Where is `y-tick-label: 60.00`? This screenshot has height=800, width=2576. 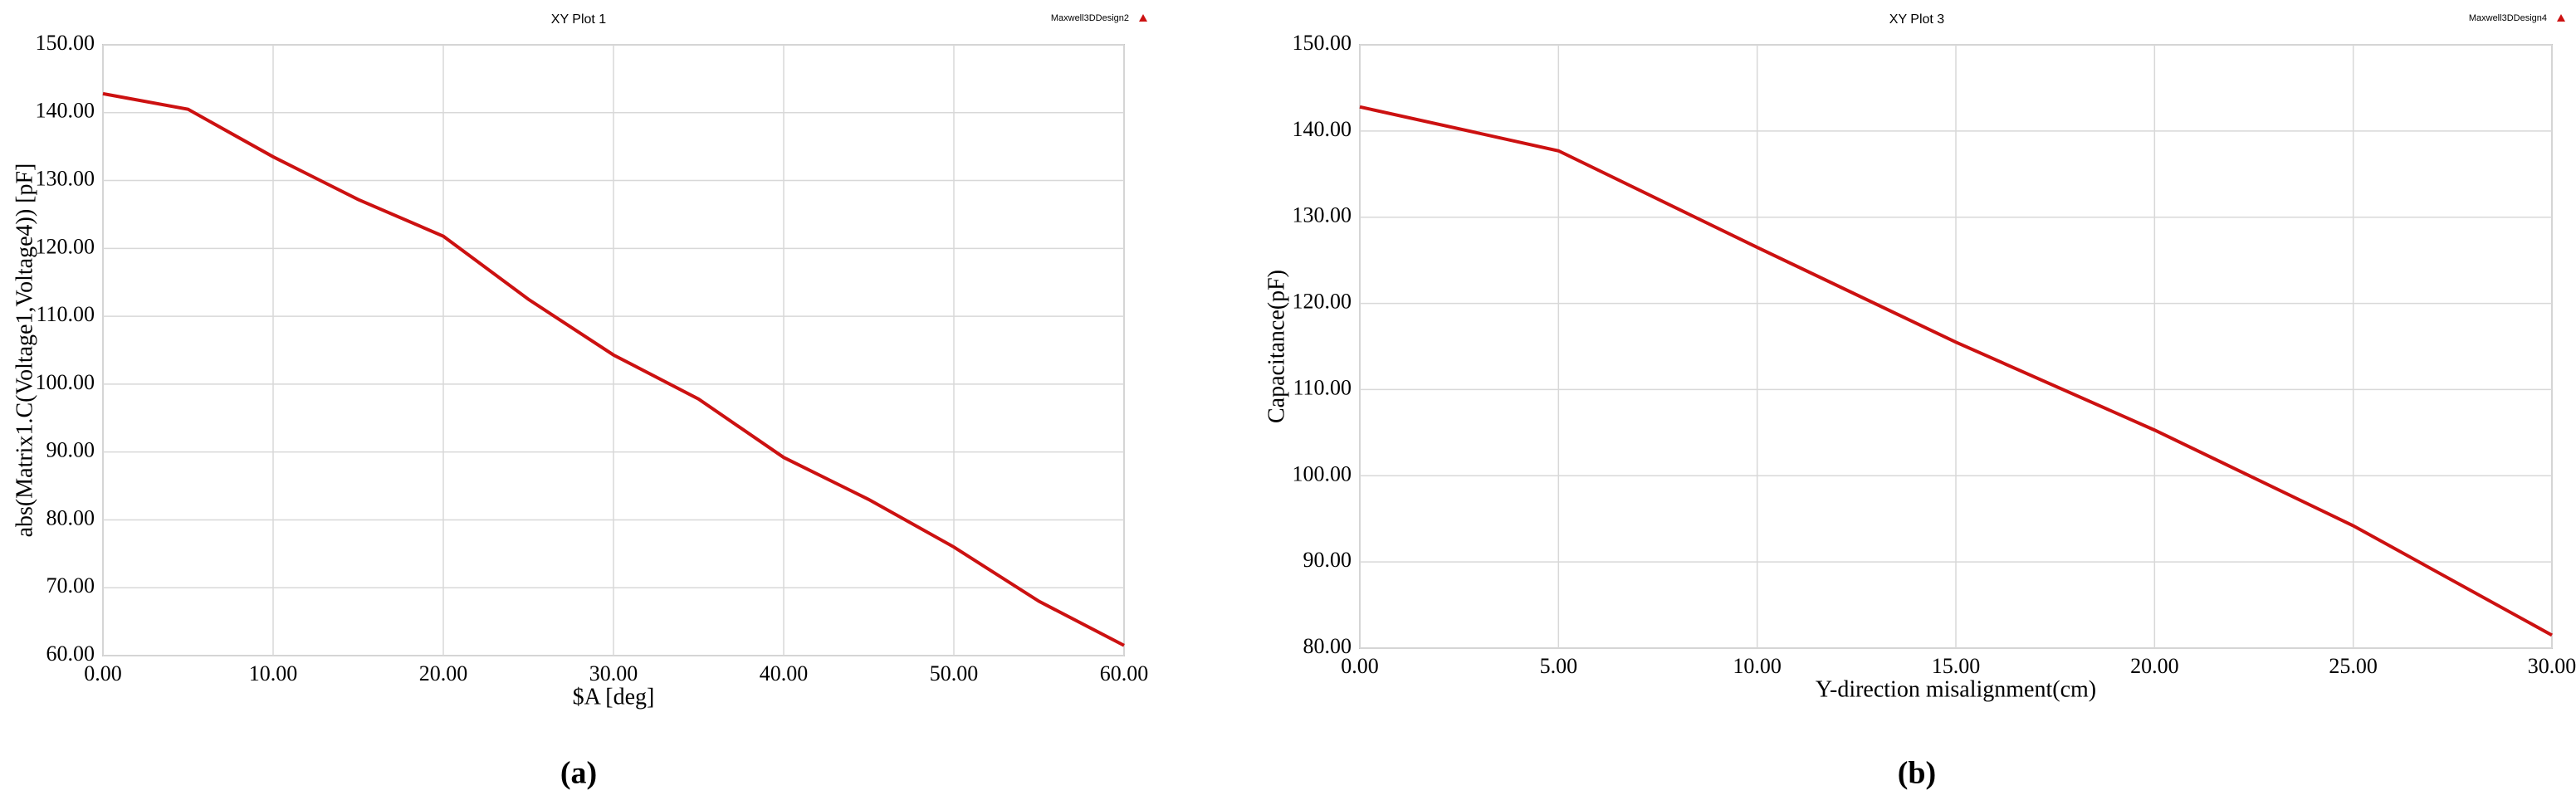 y-tick-label: 60.00 is located at coordinates (70, 654).